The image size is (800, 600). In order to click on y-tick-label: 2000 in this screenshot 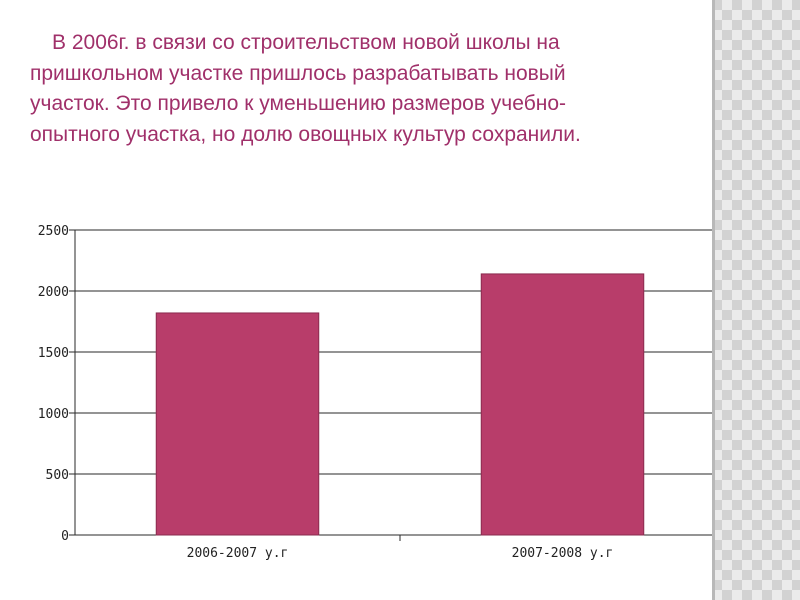, I will do `click(53, 292)`.